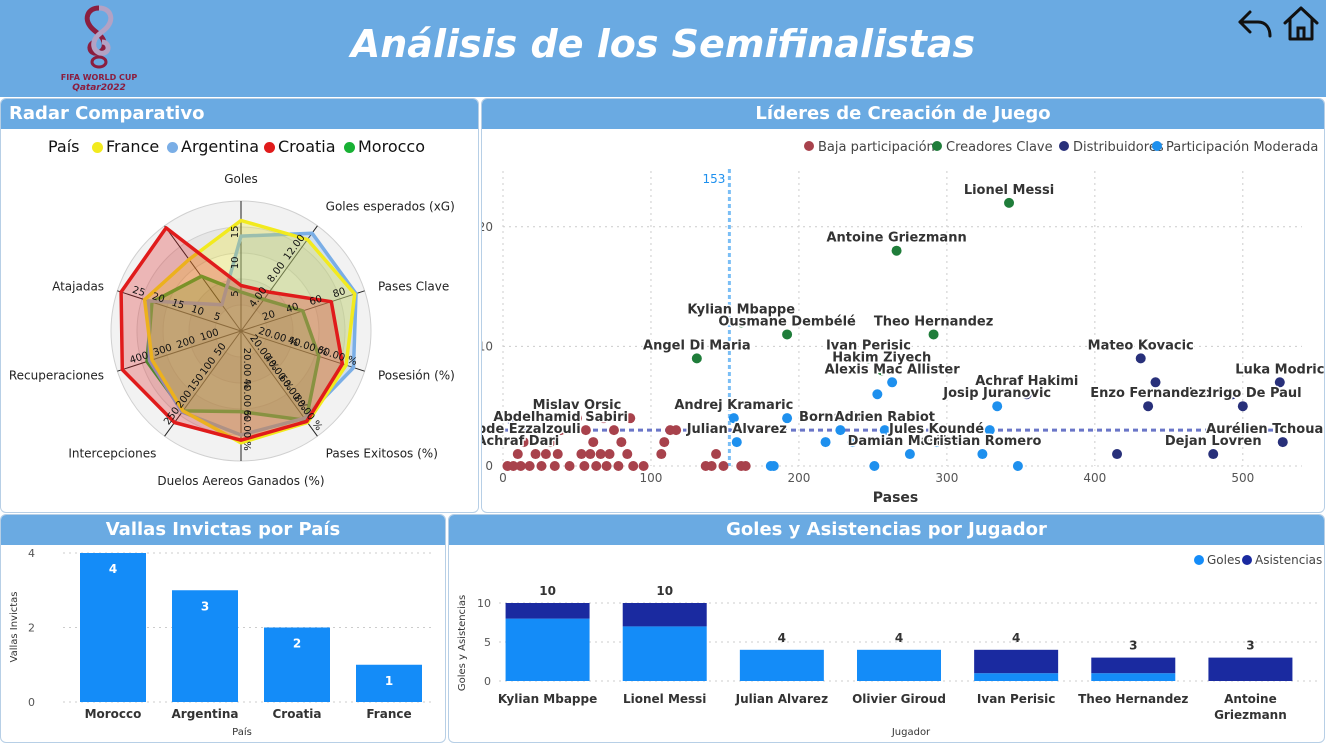 The height and width of the screenshot is (743, 1326). What do you see at coordinates (896, 498) in the screenshot?
I see `scatter-x-label: Pases` at bounding box center [896, 498].